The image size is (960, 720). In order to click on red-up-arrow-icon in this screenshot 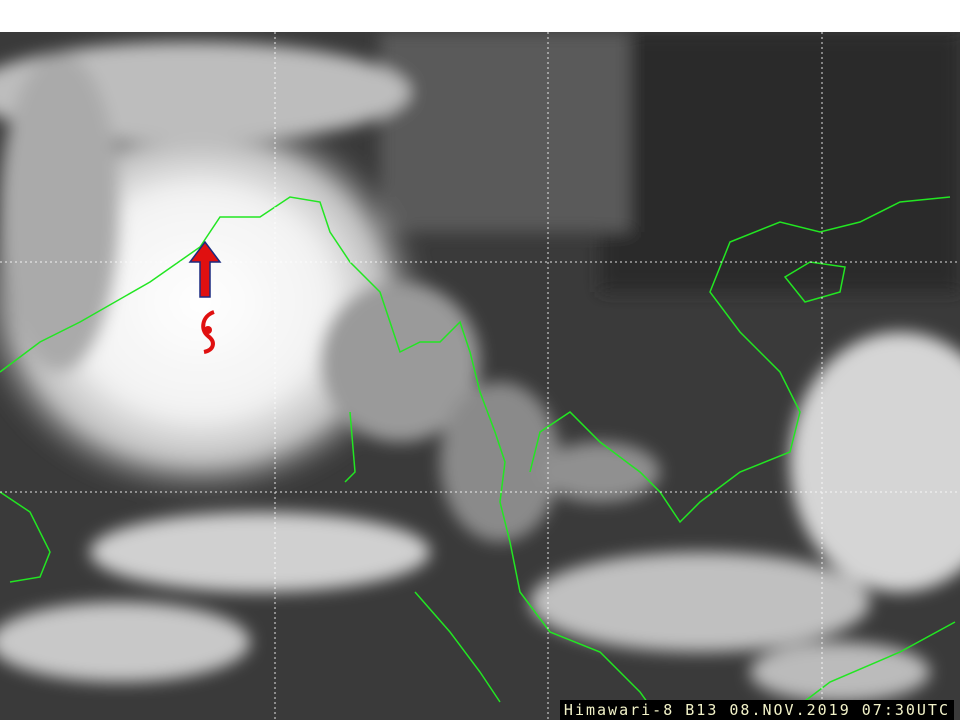, I will do `click(205, 269)`.